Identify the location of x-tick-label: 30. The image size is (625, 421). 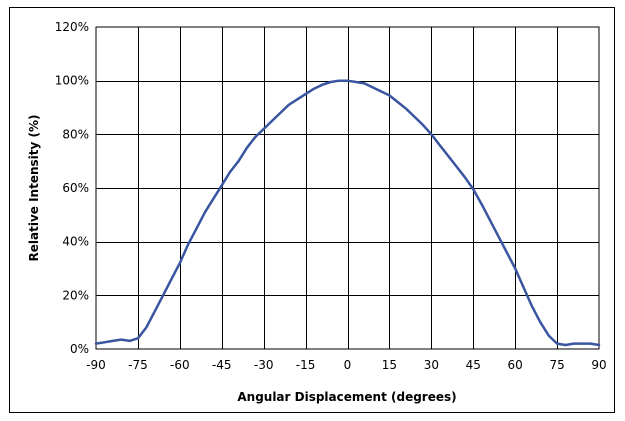
(431, 365).